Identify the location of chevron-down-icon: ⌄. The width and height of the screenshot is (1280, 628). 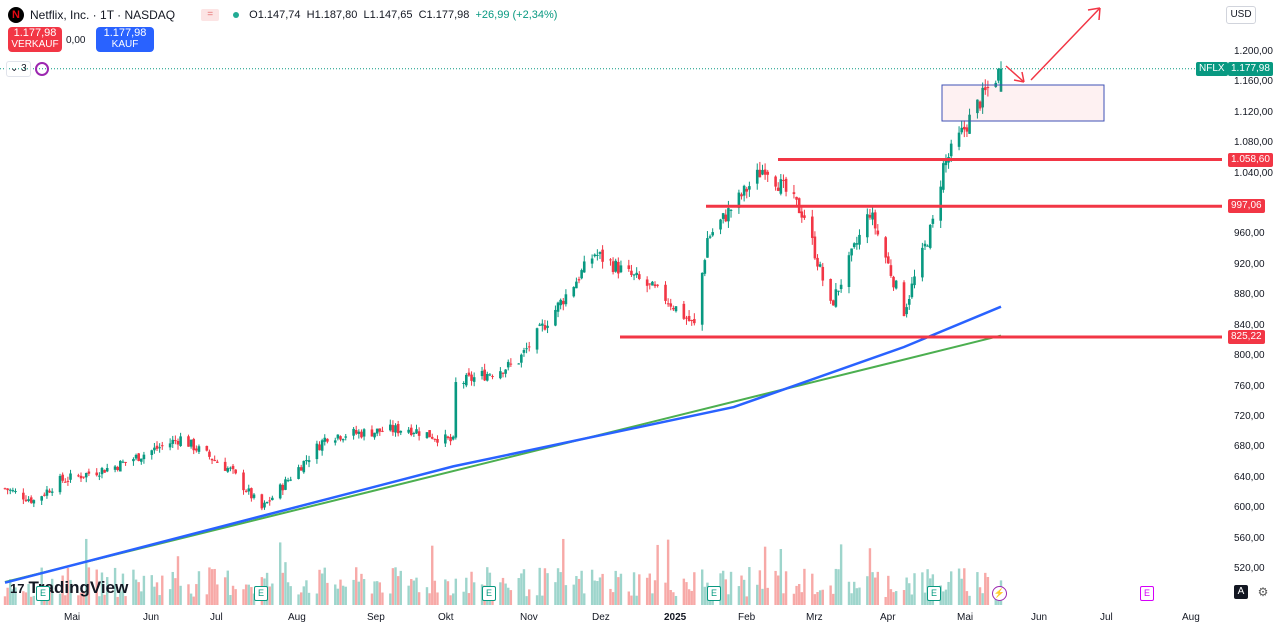
(14, 68).